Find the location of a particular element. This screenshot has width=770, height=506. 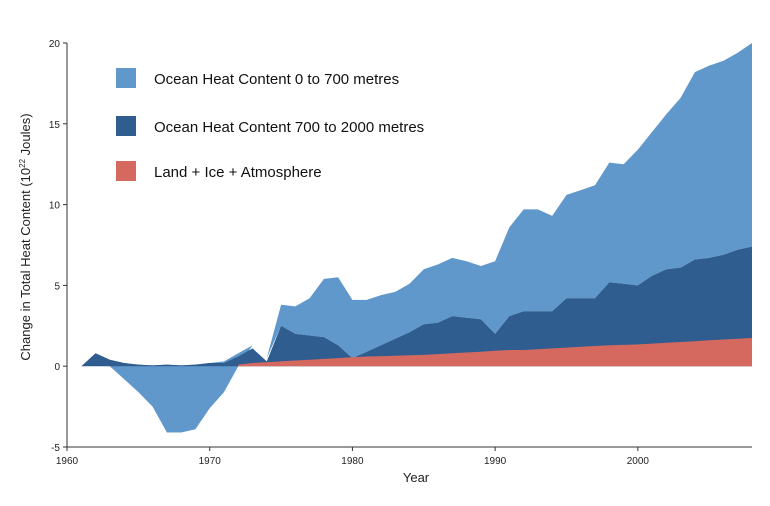

y-tick-label: 0 is located at coordinates (57, 367).